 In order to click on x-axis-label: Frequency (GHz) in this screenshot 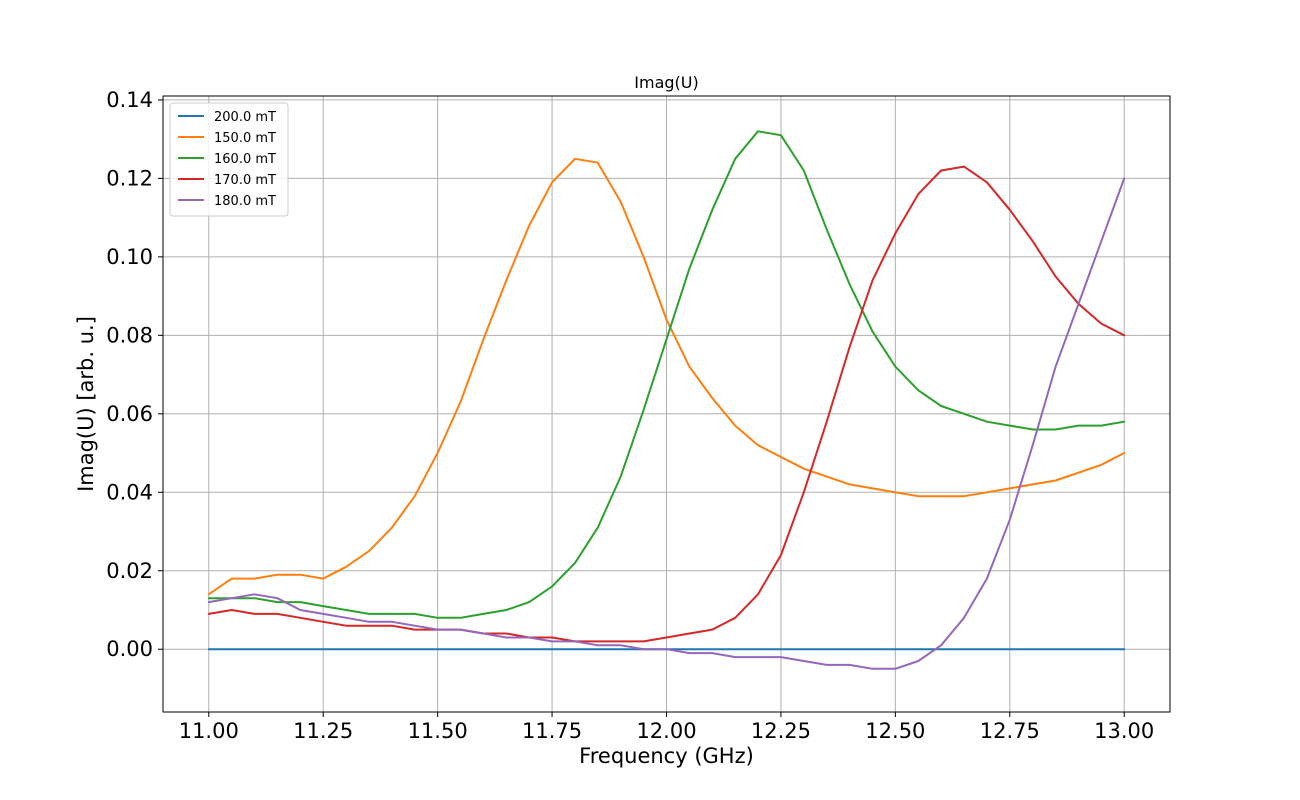, I will do `click(666, 756)`.